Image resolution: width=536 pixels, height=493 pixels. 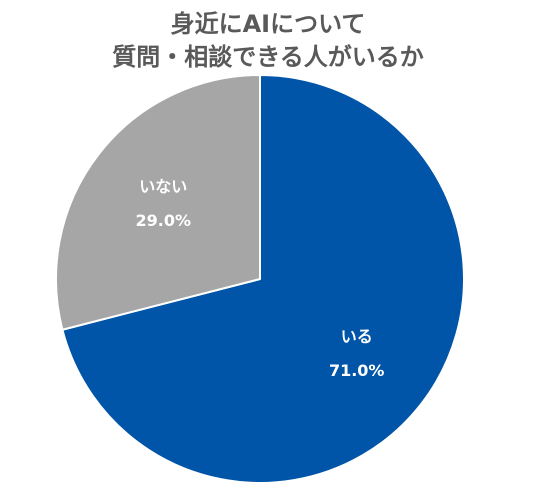 I want to click on slice-category-label-1: いない, so click(x=163, y=186).